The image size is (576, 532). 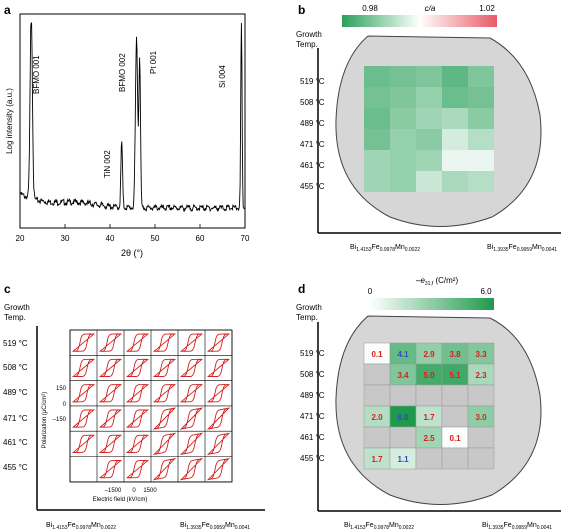 I want to click on composition-b-left: Bi1.4153Fe0.9978Mn0.0022, so click(x=385, y=248).